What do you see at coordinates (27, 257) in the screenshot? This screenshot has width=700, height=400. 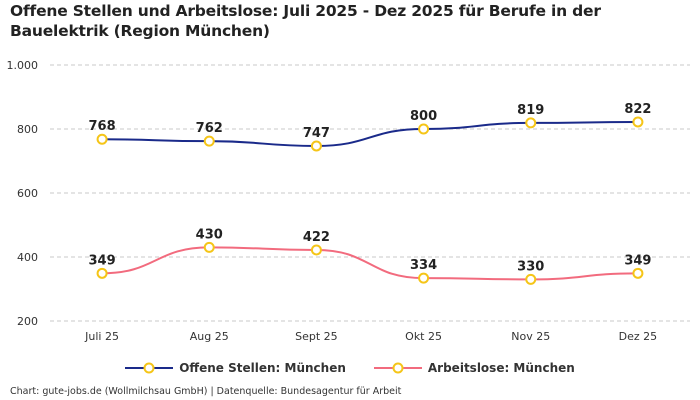 I see `y-tick-label: 400` at bounding box center [27, 257].